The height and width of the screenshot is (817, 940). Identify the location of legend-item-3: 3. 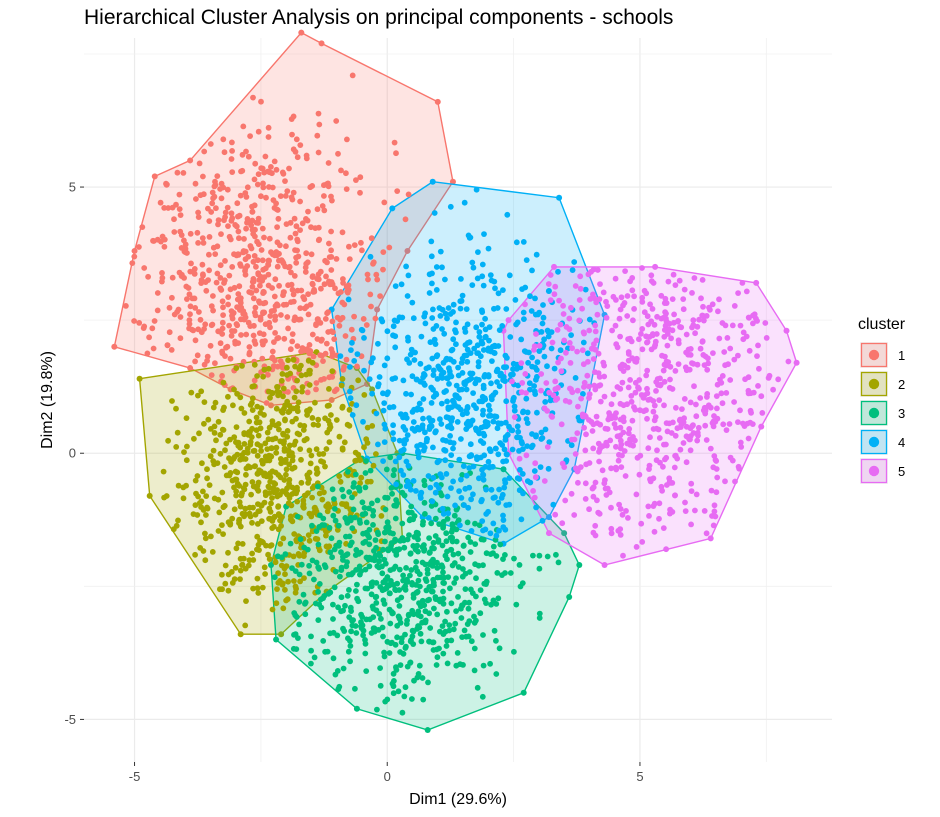
(882, 413).